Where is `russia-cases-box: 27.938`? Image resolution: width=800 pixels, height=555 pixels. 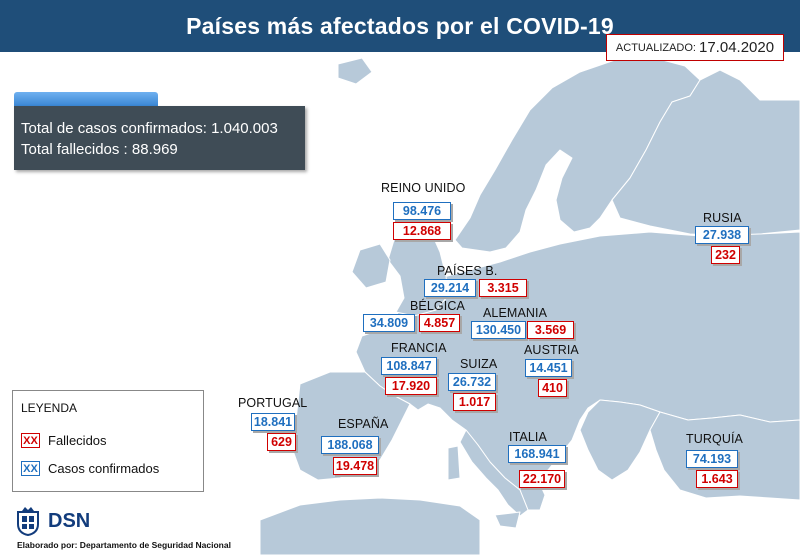
russia-cases-box: 27.938 is located at coordinates (722, 235).